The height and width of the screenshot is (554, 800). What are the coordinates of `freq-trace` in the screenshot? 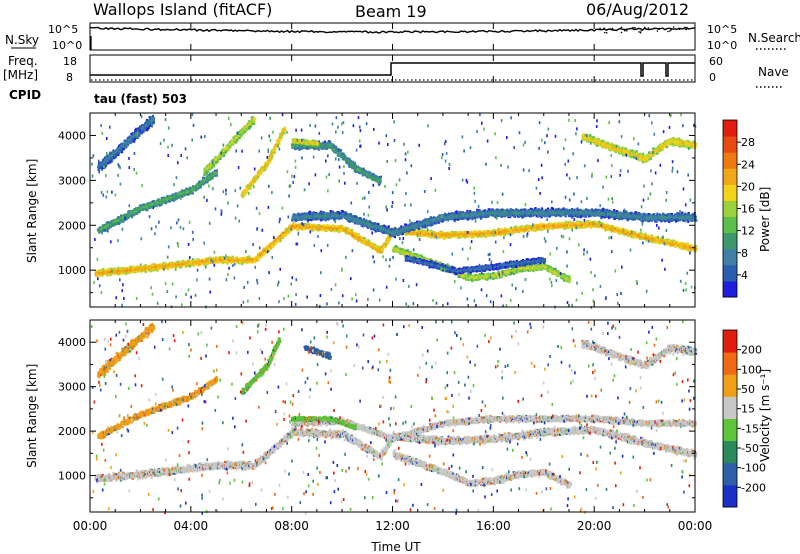 It's located at (392, 69).